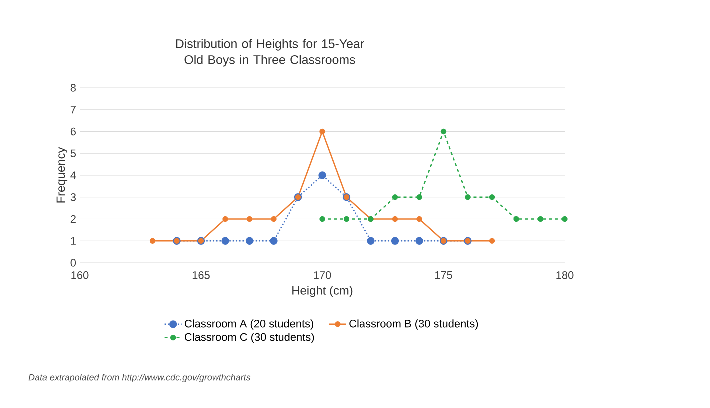 This screenshot has width=710, height=408. Describe the element at coordinates (322, 292) in the screenshot. I see `x-axis-title: Height (cm)` at that location.